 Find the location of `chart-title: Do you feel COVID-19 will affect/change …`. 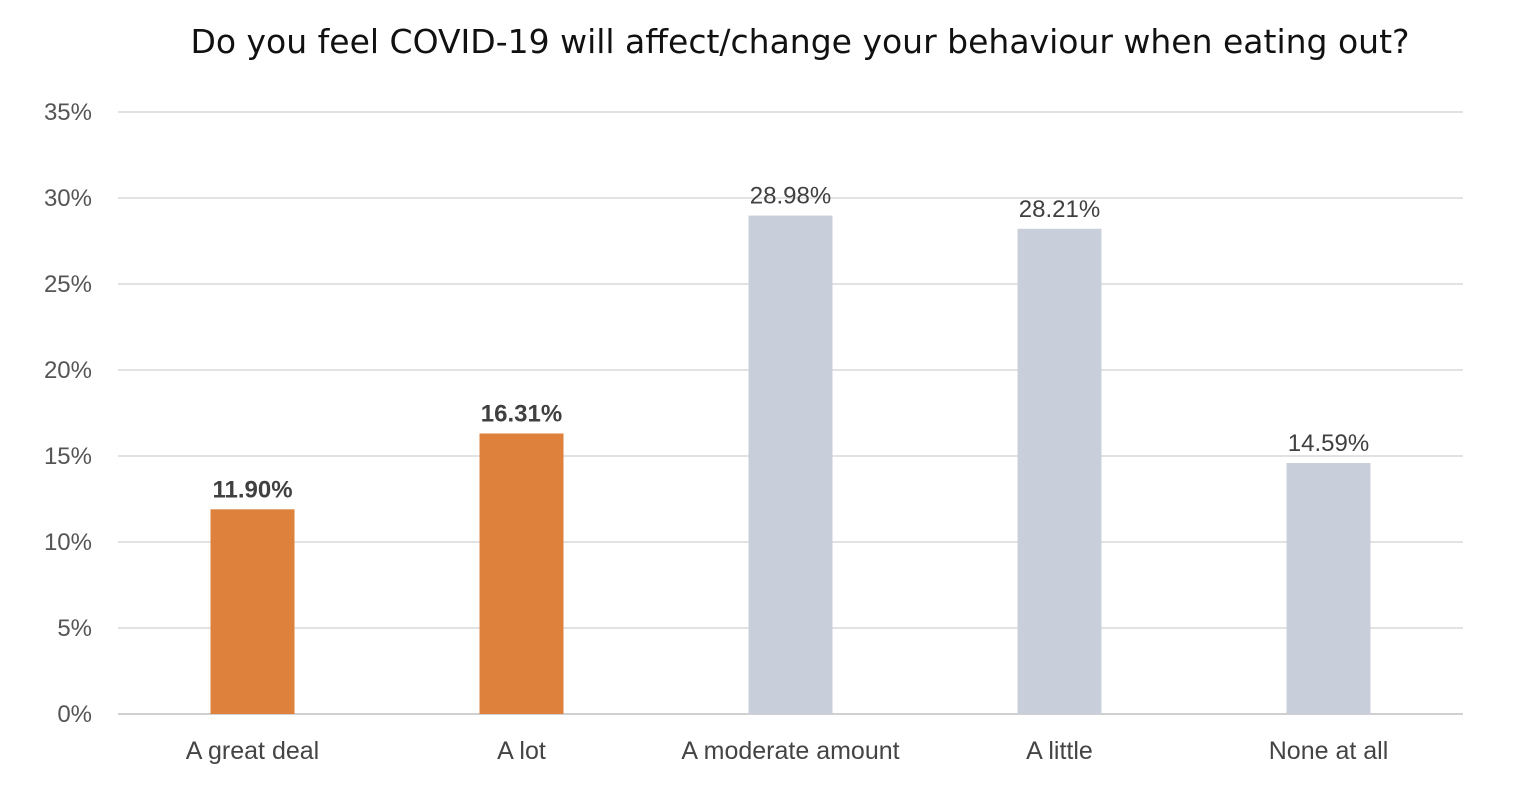

chart-title: Do you feel COVID-19 will affect/change … is located at coordinates (800, 41).